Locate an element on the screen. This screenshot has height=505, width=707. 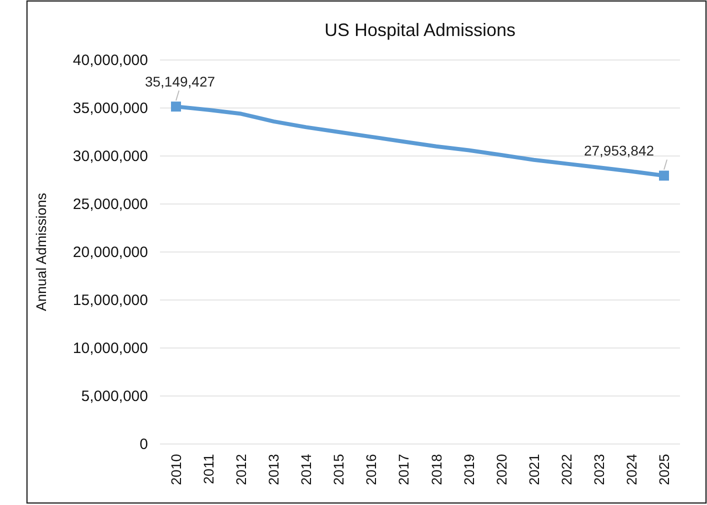
y-axis-title: Annual Admissions is located at coordinates (41, 252).